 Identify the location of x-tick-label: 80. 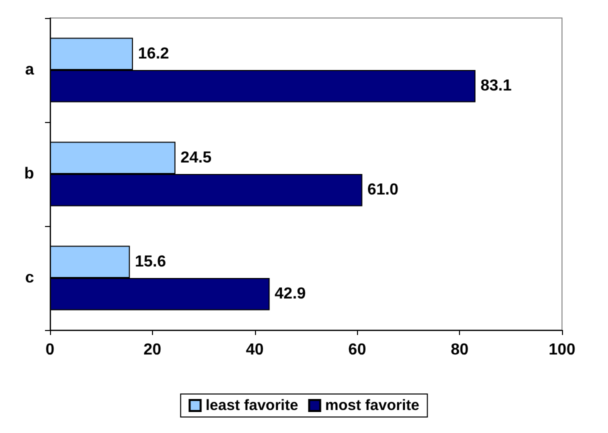
(459, 350).